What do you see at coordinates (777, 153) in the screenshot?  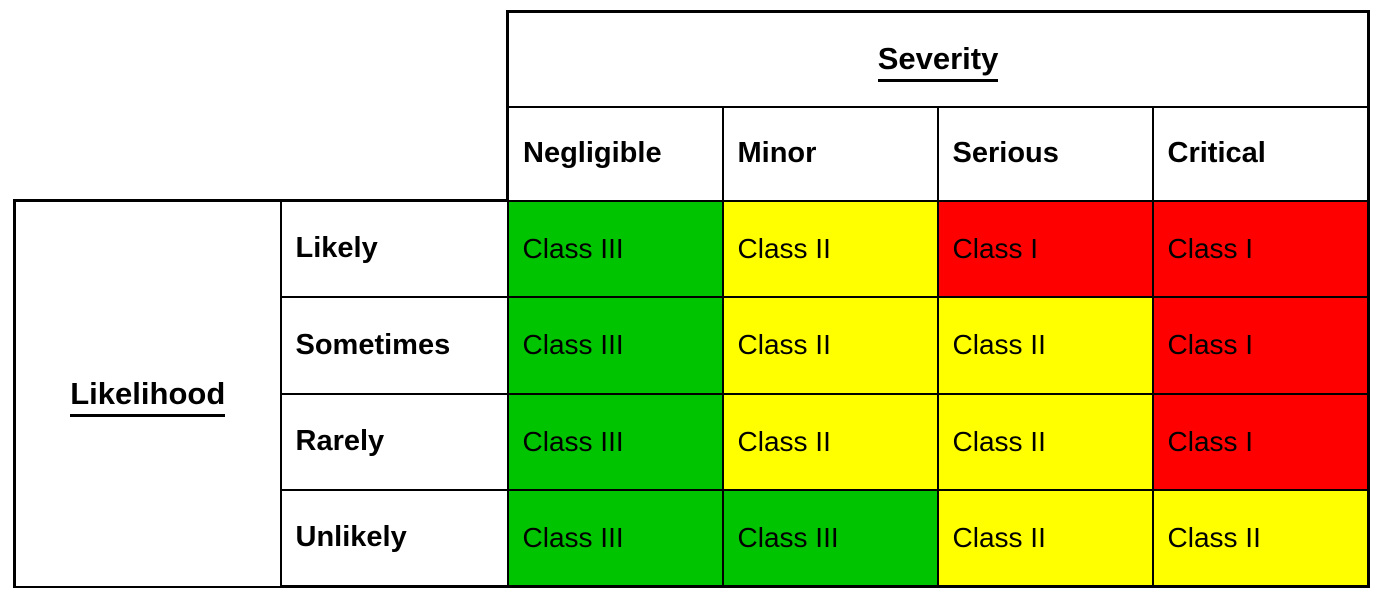 I see `header-minor-label: Minor` at bounding box center [777, 153].